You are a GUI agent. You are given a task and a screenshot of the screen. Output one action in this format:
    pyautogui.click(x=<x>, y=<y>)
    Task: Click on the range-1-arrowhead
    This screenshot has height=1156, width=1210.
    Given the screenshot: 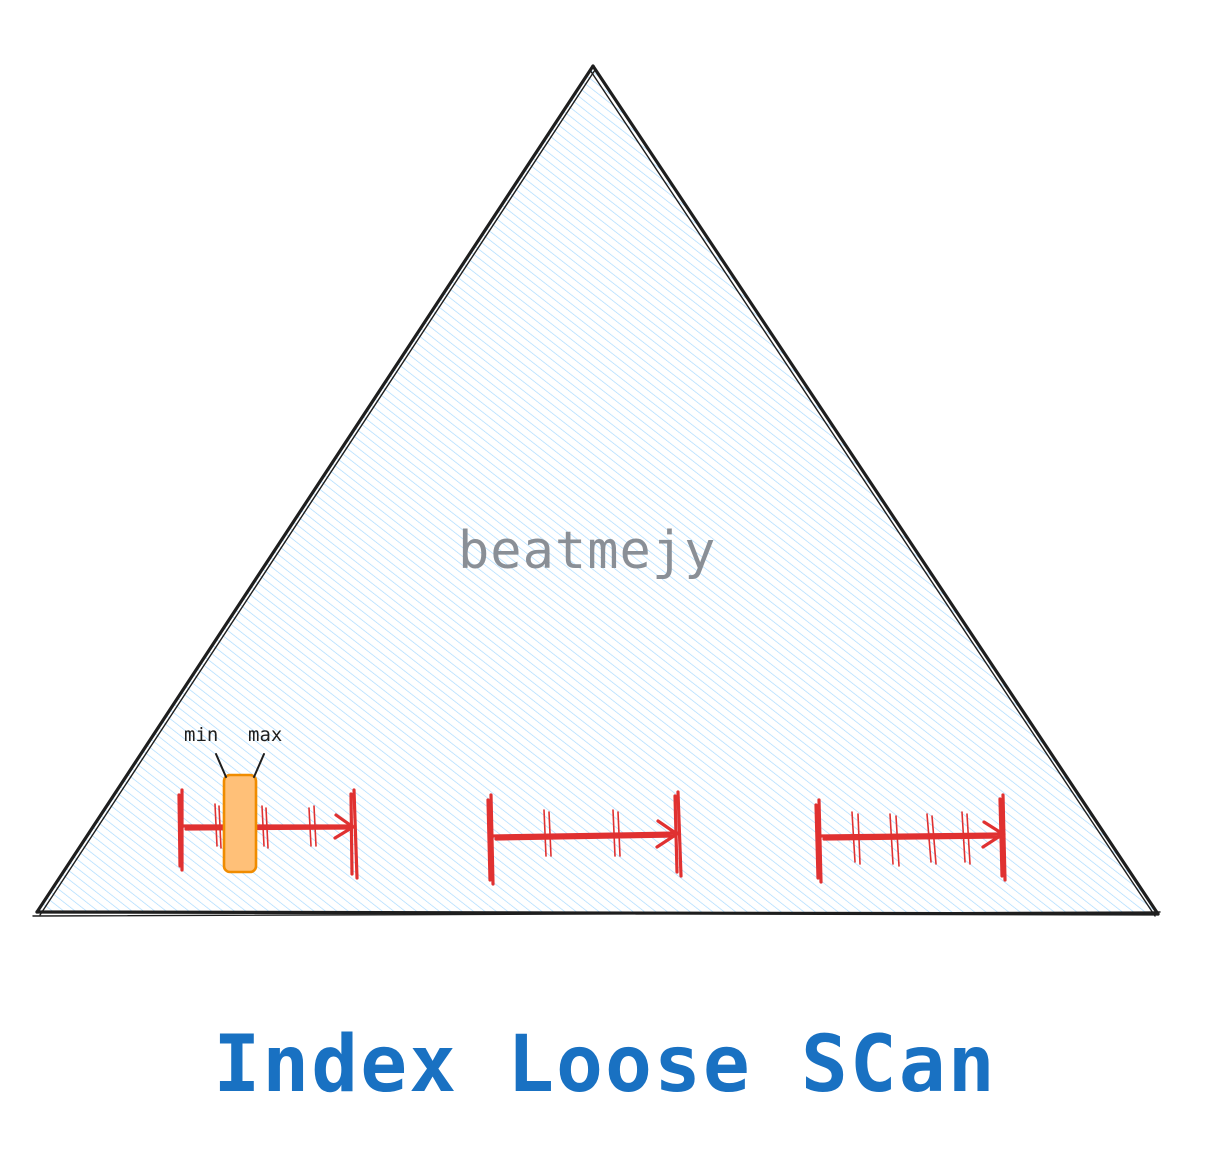 What is the action you would take?
    pyautogui.click(x=344, y=826)
    